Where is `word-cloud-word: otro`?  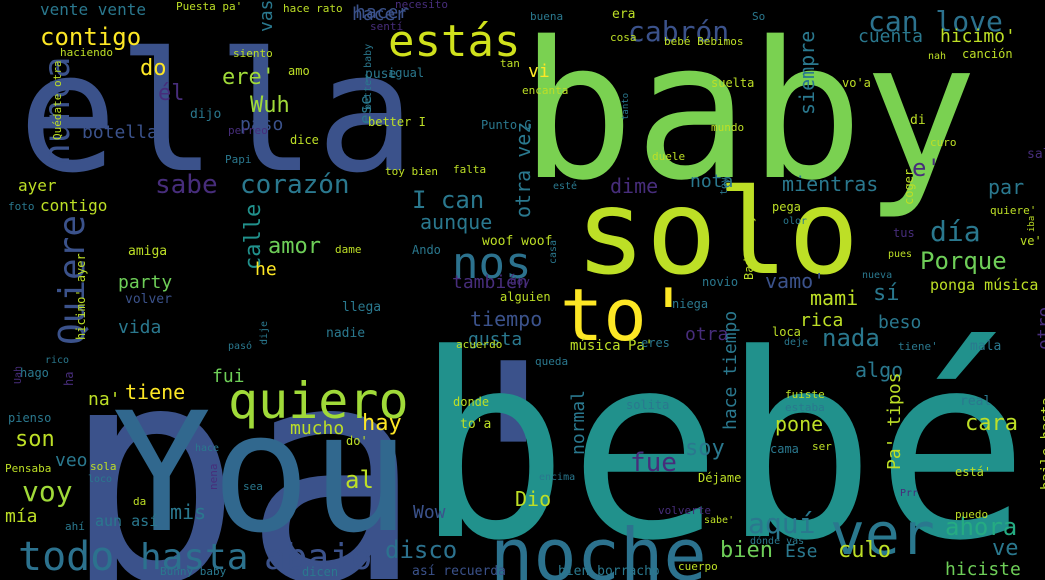 word-cloud-word: otro is located at coordinates (1039, 328).